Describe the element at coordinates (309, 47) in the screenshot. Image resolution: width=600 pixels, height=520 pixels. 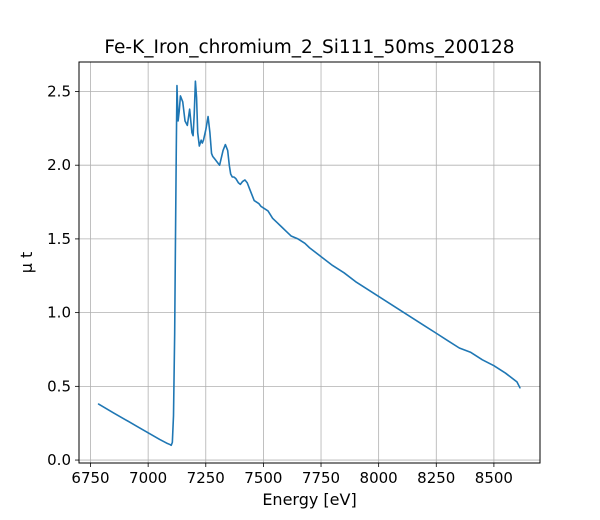
I see `chart-title: Fe-K_Iron_chromium_2_Si111_50ms_200128` at that location.